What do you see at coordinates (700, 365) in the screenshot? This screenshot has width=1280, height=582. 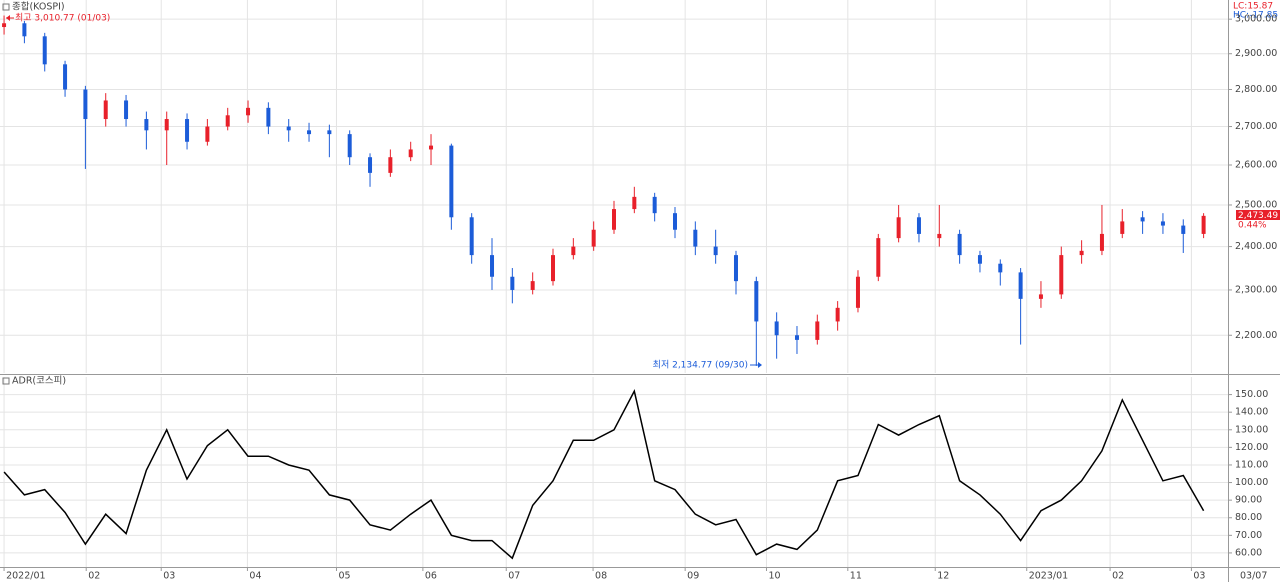 I see `low-annotation: 최저 2,134.77 (09/30)` at bounding box center [700, 365].